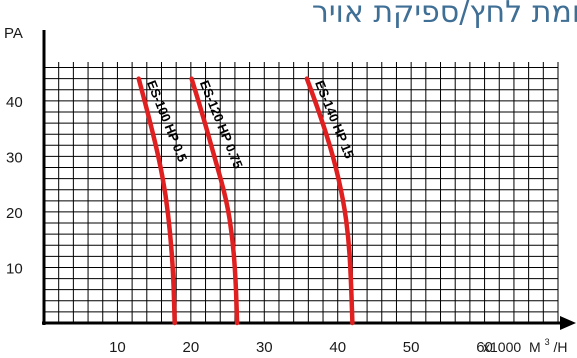  What do you see at coordinates (561, 347) in the screenshot?
I see `x-axis-label-suffix: /H` at bounding box center [561, 347].